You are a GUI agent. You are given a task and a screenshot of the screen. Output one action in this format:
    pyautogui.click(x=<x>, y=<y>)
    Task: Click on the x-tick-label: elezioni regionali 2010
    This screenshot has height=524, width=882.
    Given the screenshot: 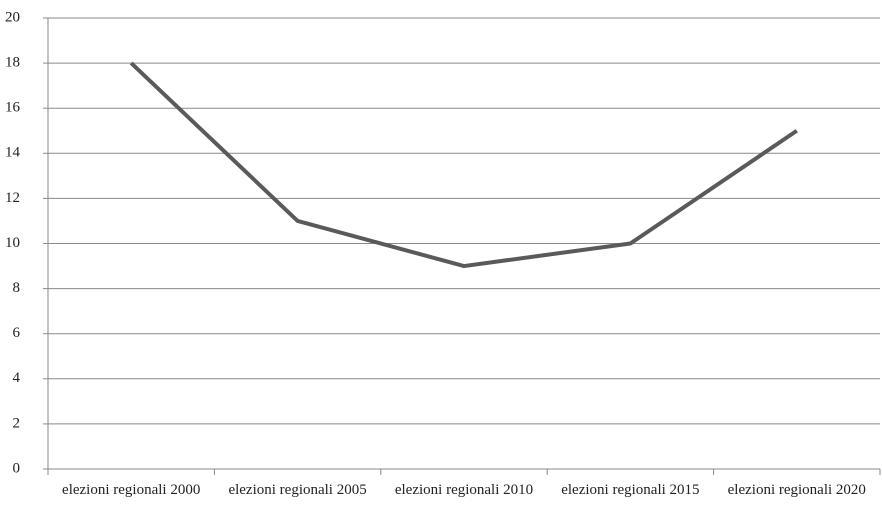 What is the action you would take?
    pyautogui.click(x=464, y=490)
    